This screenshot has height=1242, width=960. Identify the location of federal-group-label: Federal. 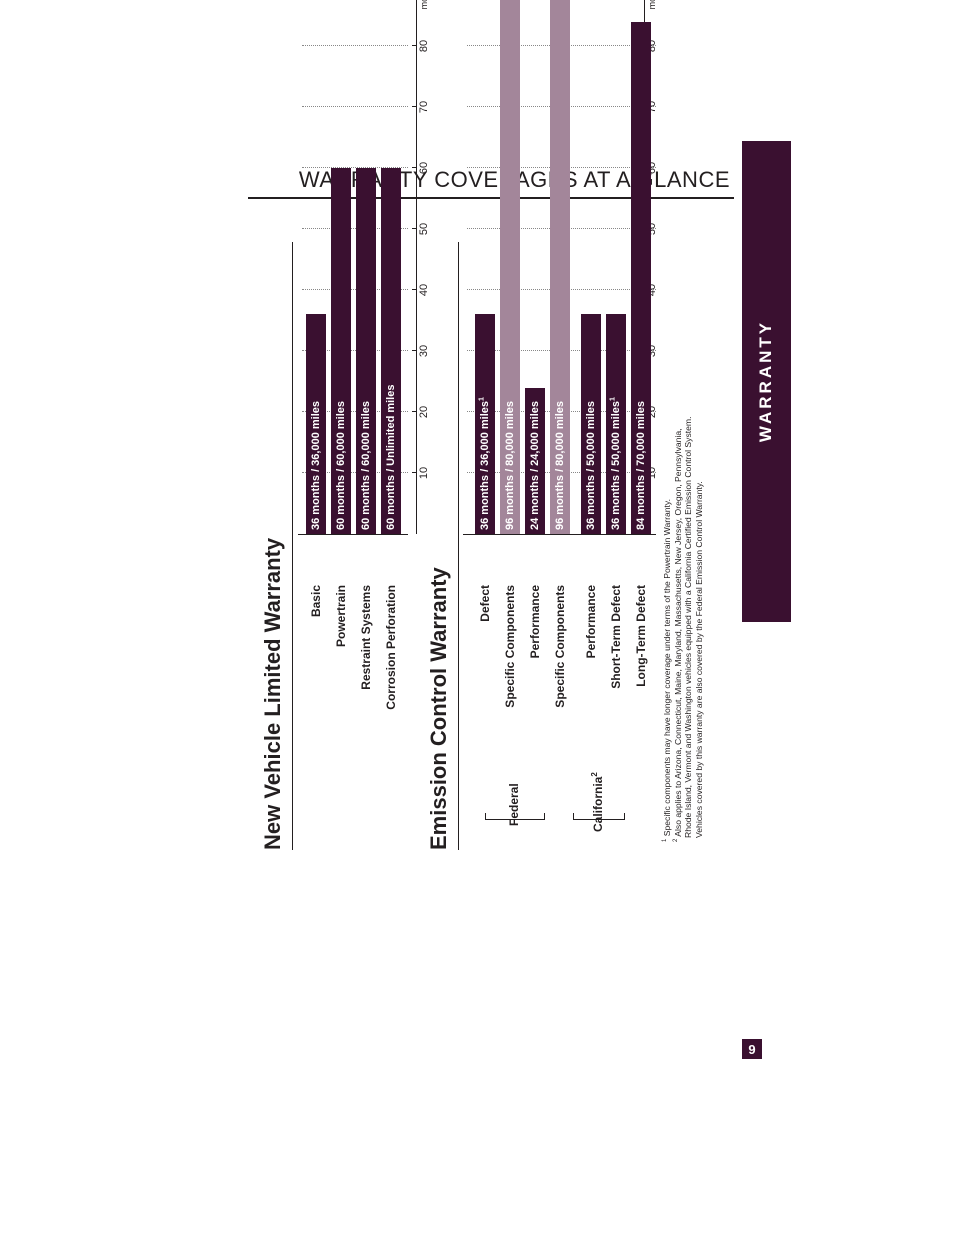
(514, 804).